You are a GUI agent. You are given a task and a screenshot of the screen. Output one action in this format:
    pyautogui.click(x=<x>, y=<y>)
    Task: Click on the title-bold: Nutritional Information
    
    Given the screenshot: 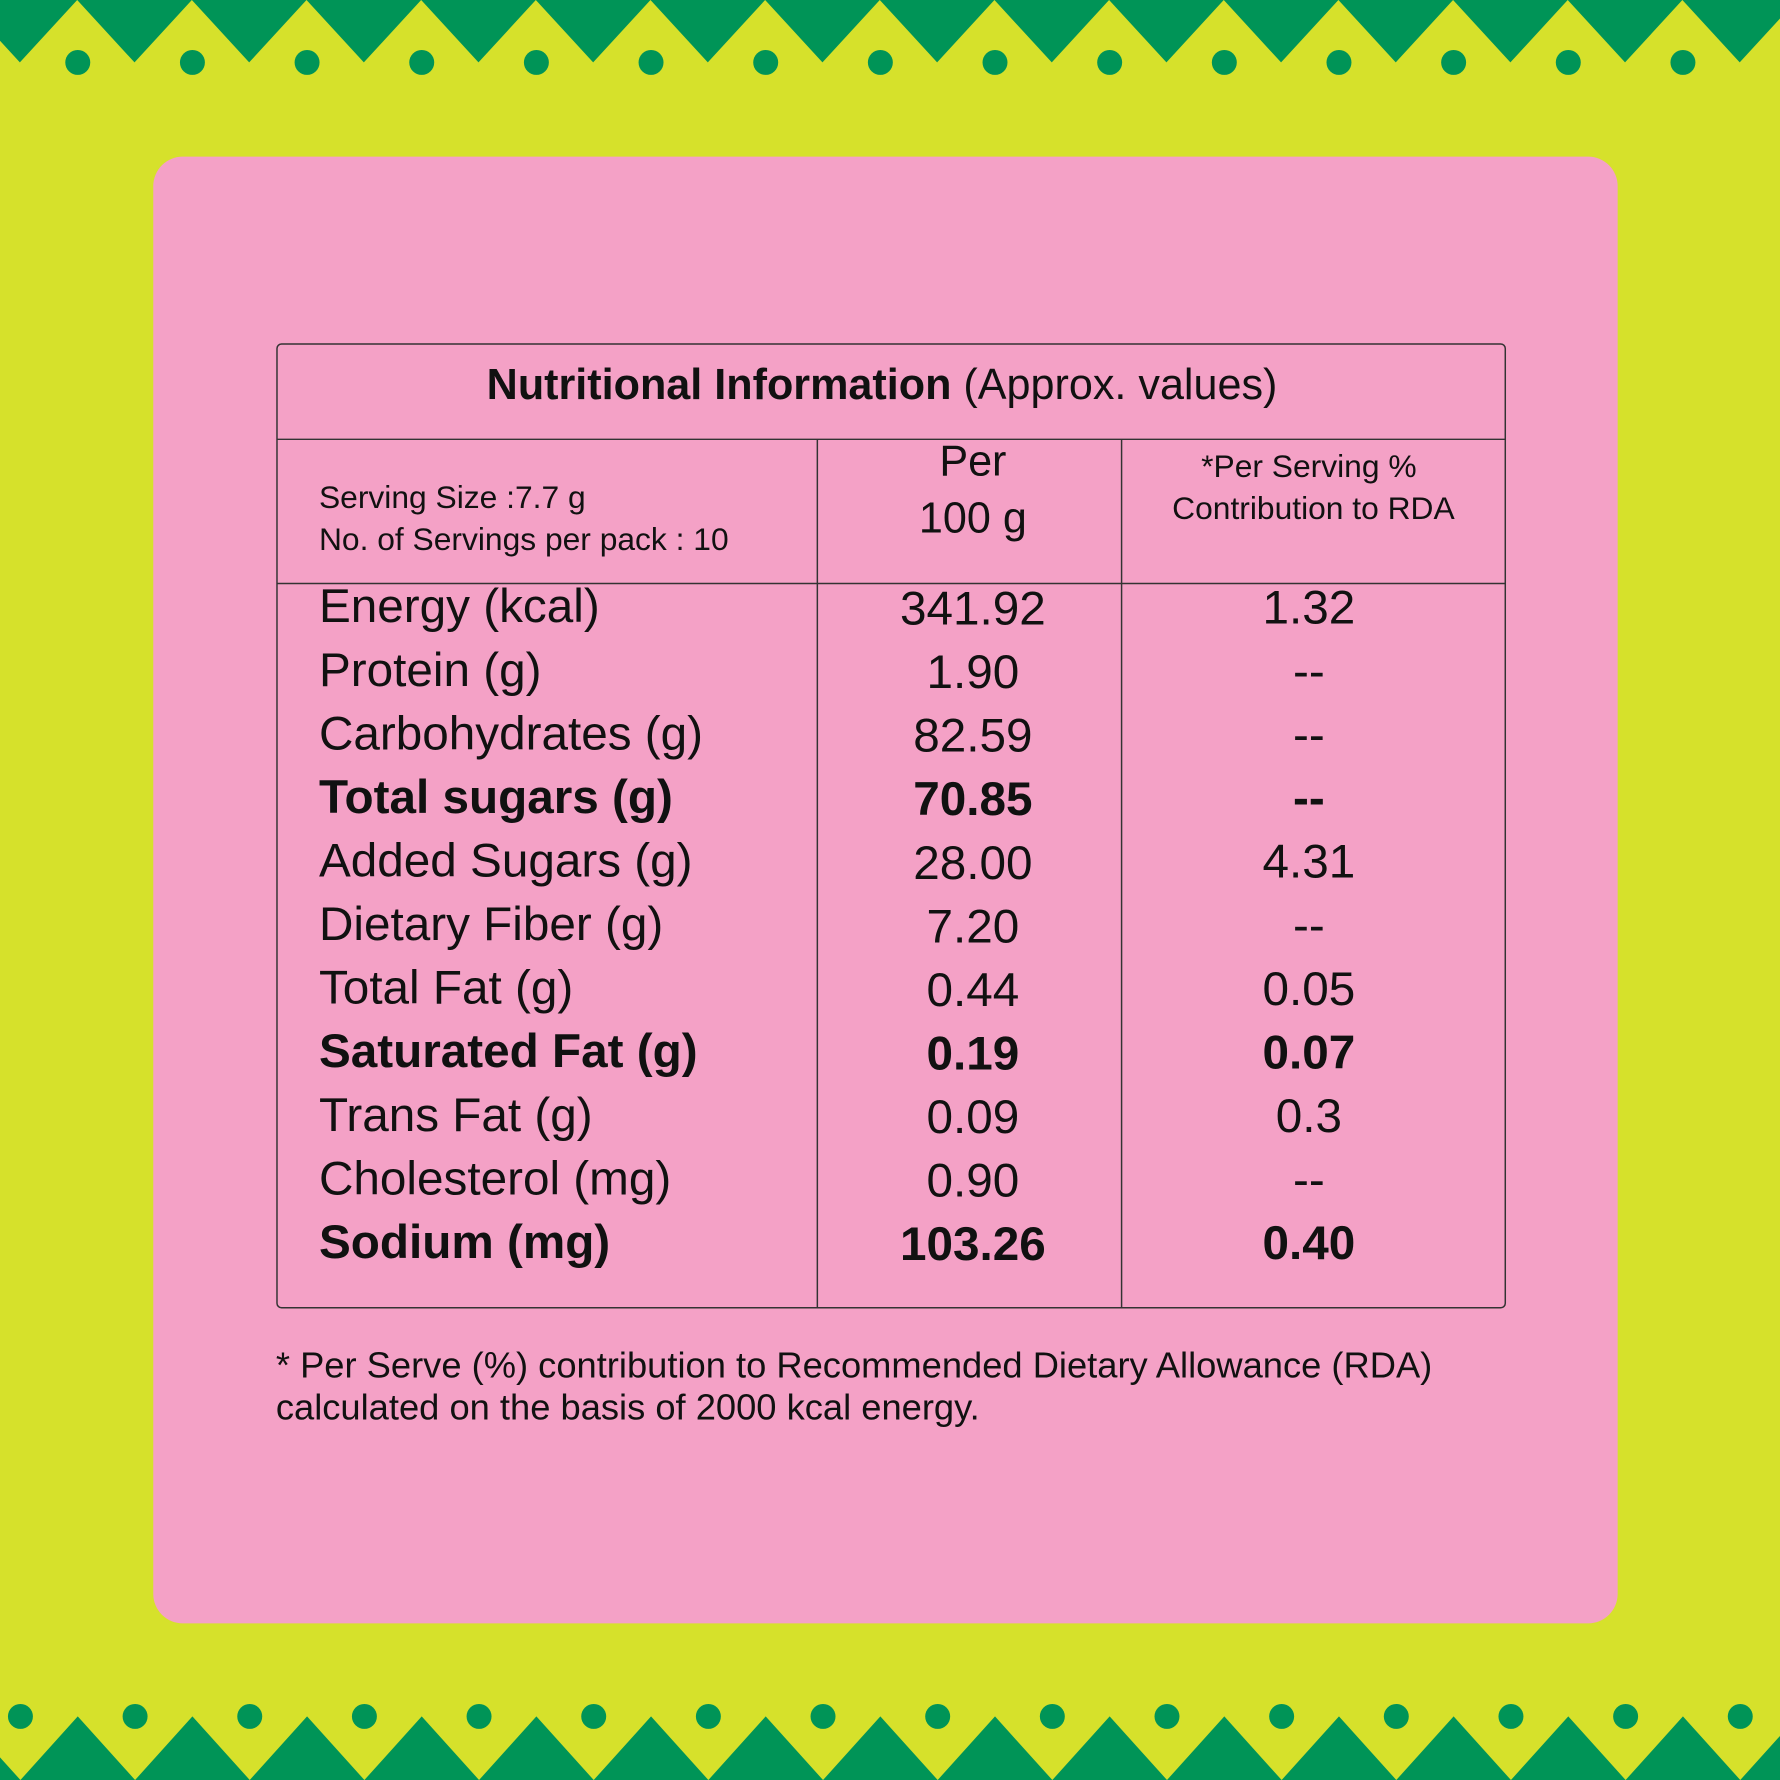 What is the action you would take?
    pyautogui.click(x=719, y=386)
    